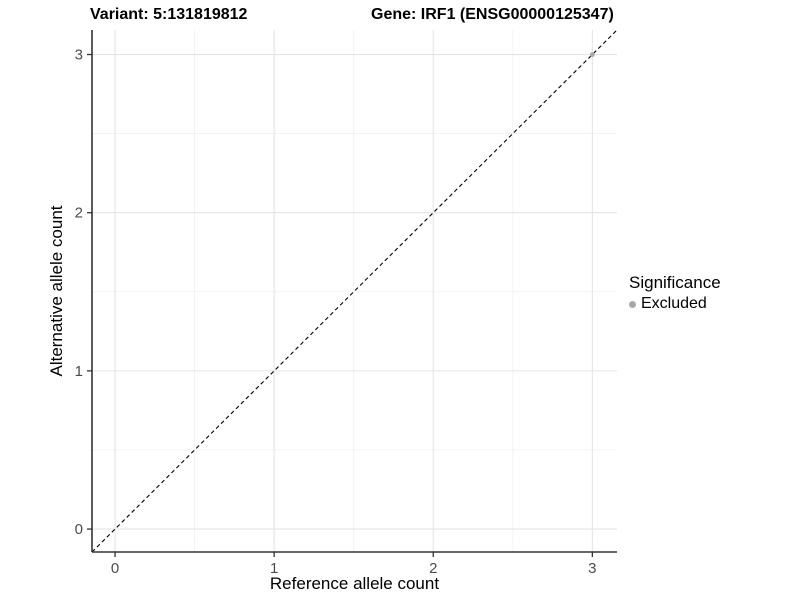  What do you see at coordinates (79, 55) in the screenshot?
I see `y-tick-label: 3` at bounding box center [79, 55].